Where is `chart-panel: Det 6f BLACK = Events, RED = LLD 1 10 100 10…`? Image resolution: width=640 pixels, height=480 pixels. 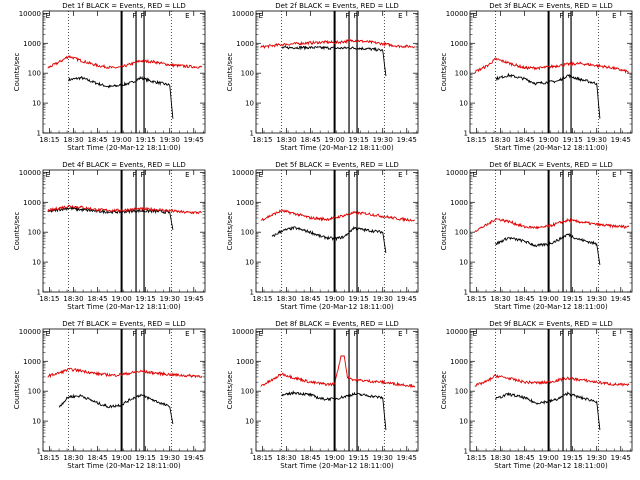 chart-panel: Det 6f BLACK = Events, RED = LLD 1 10 100 10… is located at coordinates (536, 236).